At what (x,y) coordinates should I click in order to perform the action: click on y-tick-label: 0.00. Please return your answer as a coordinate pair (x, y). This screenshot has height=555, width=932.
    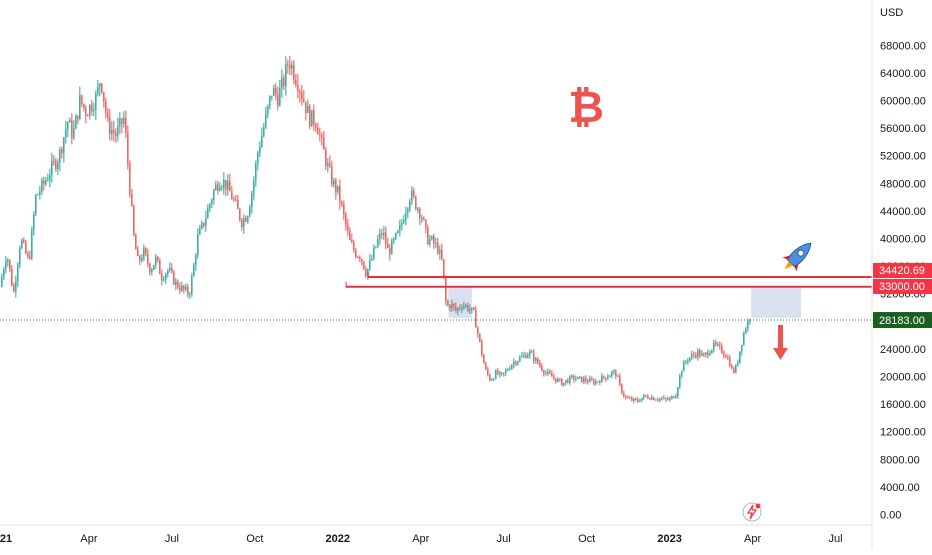
    Looking at the image, I should click on (890, 516).